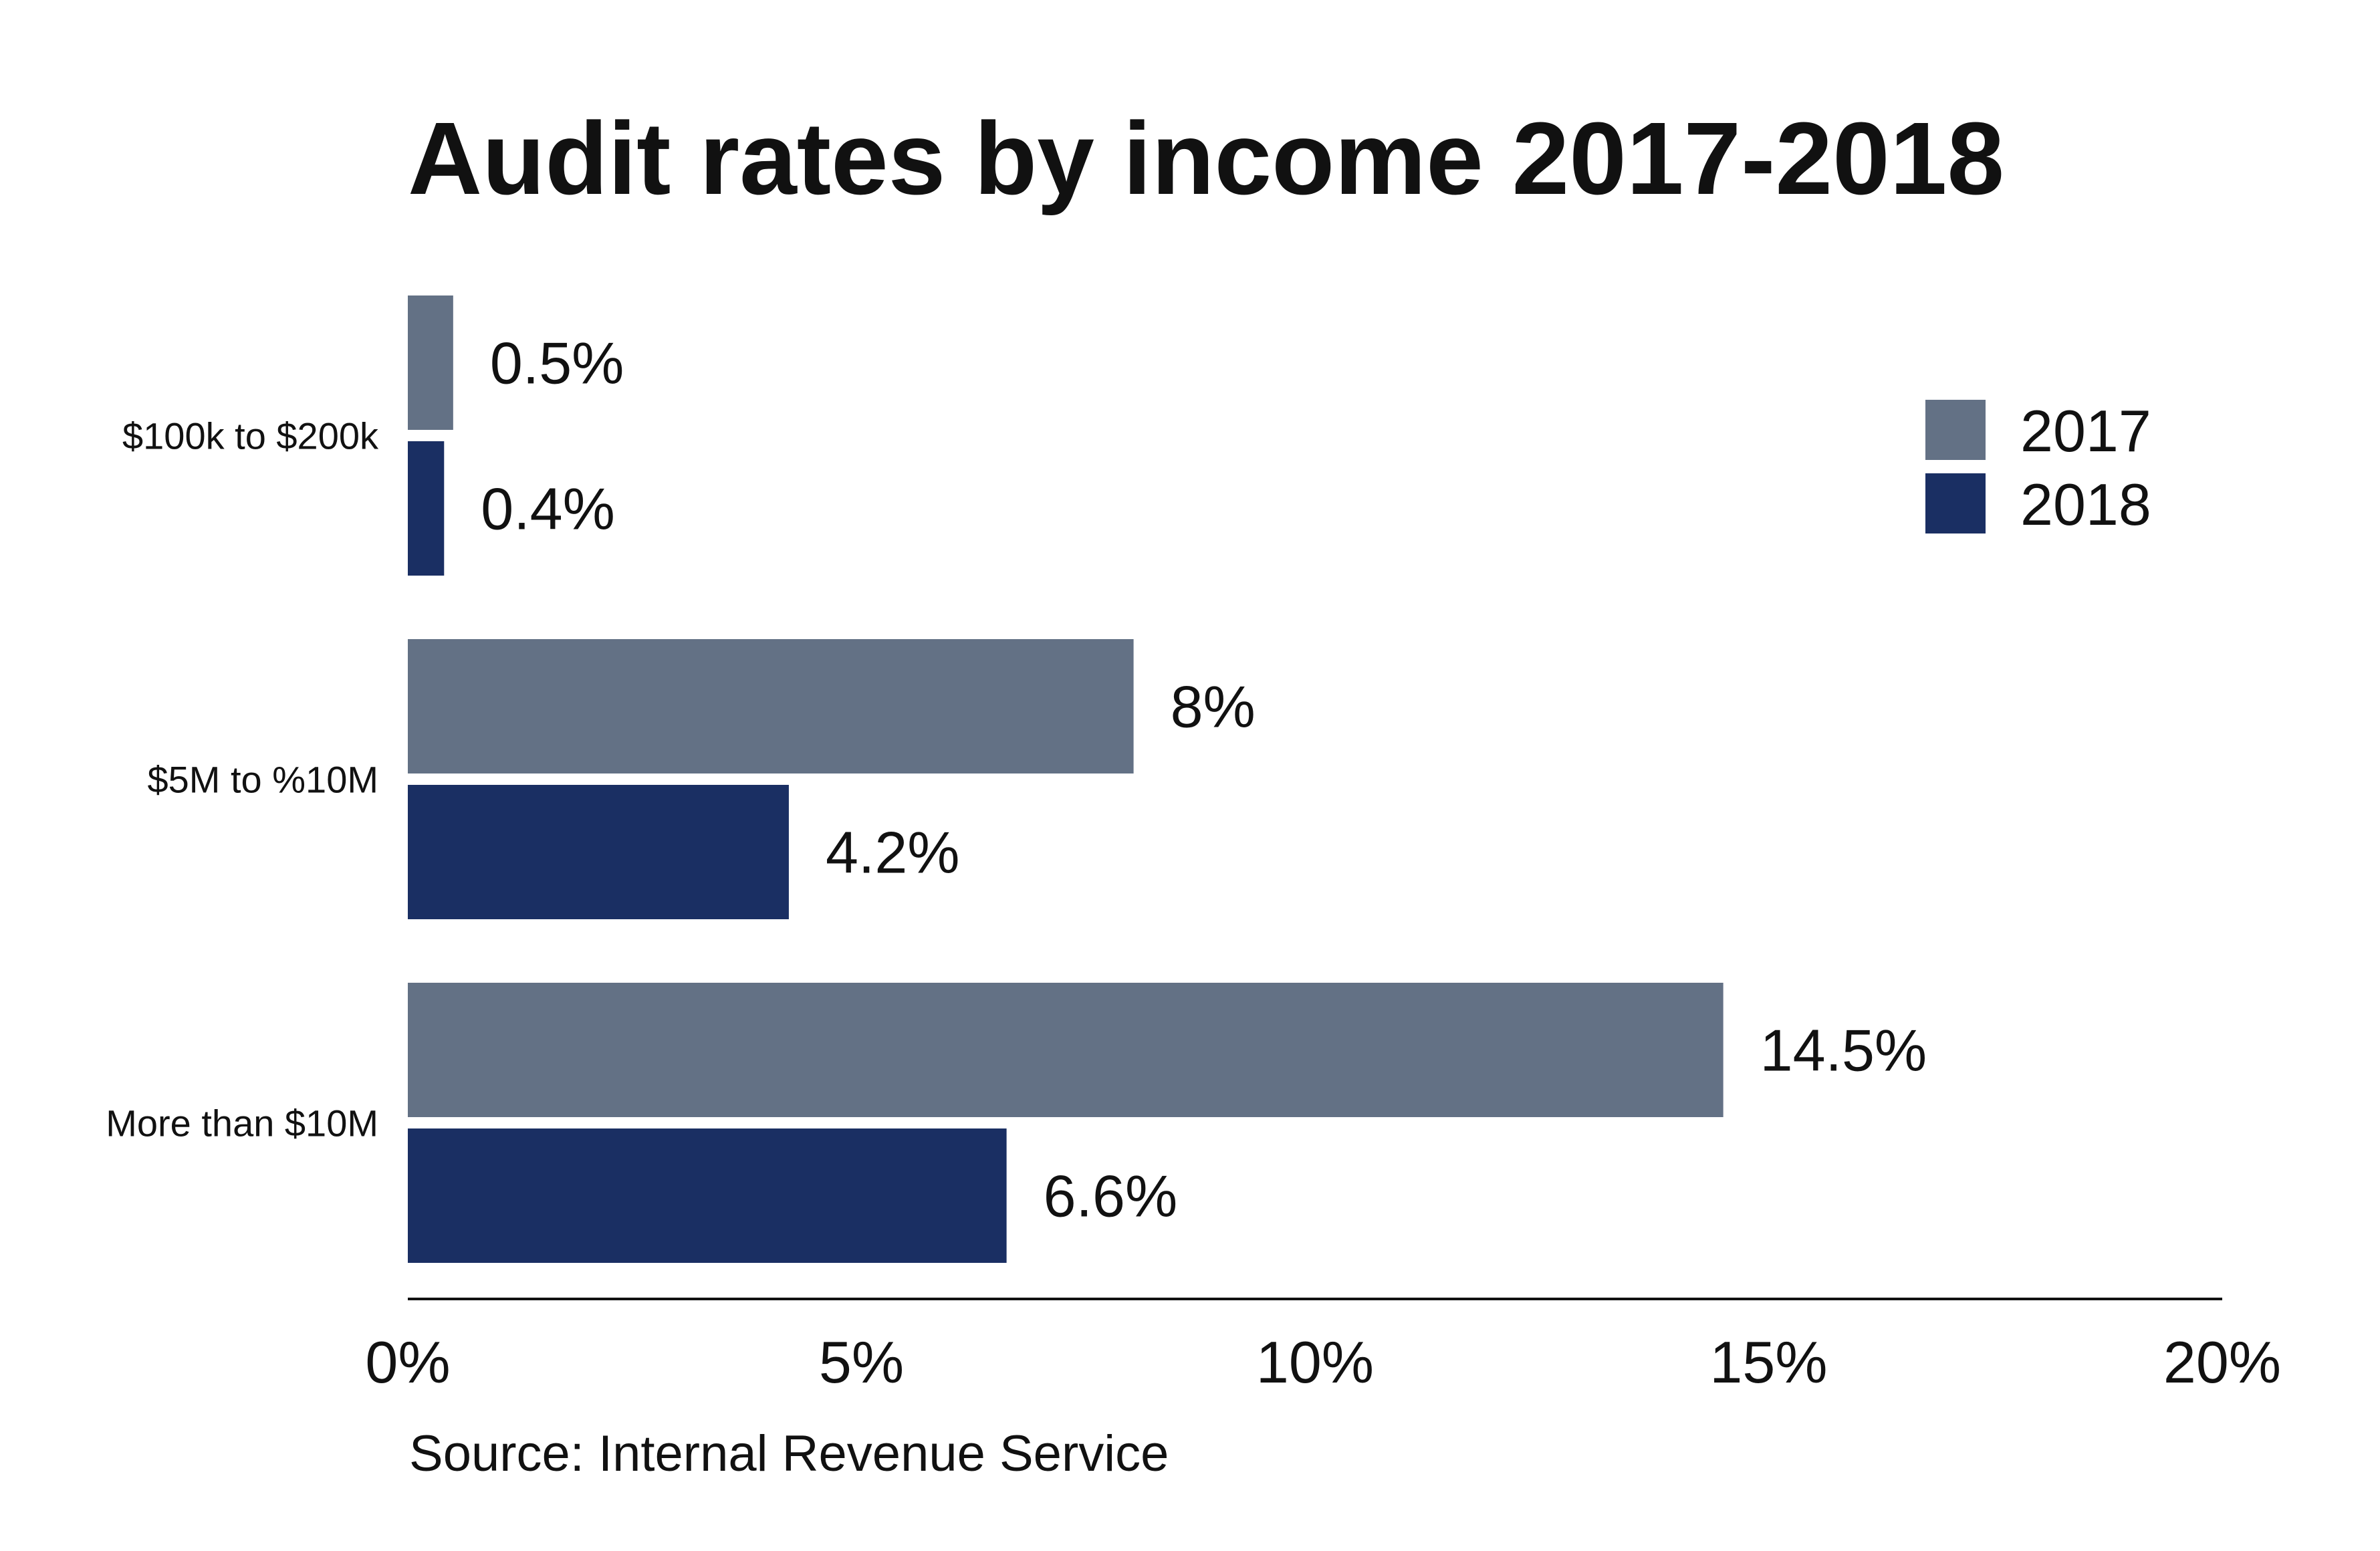  I want to click on data-label-2017-2: 14.5%, so click(1843, 1051).